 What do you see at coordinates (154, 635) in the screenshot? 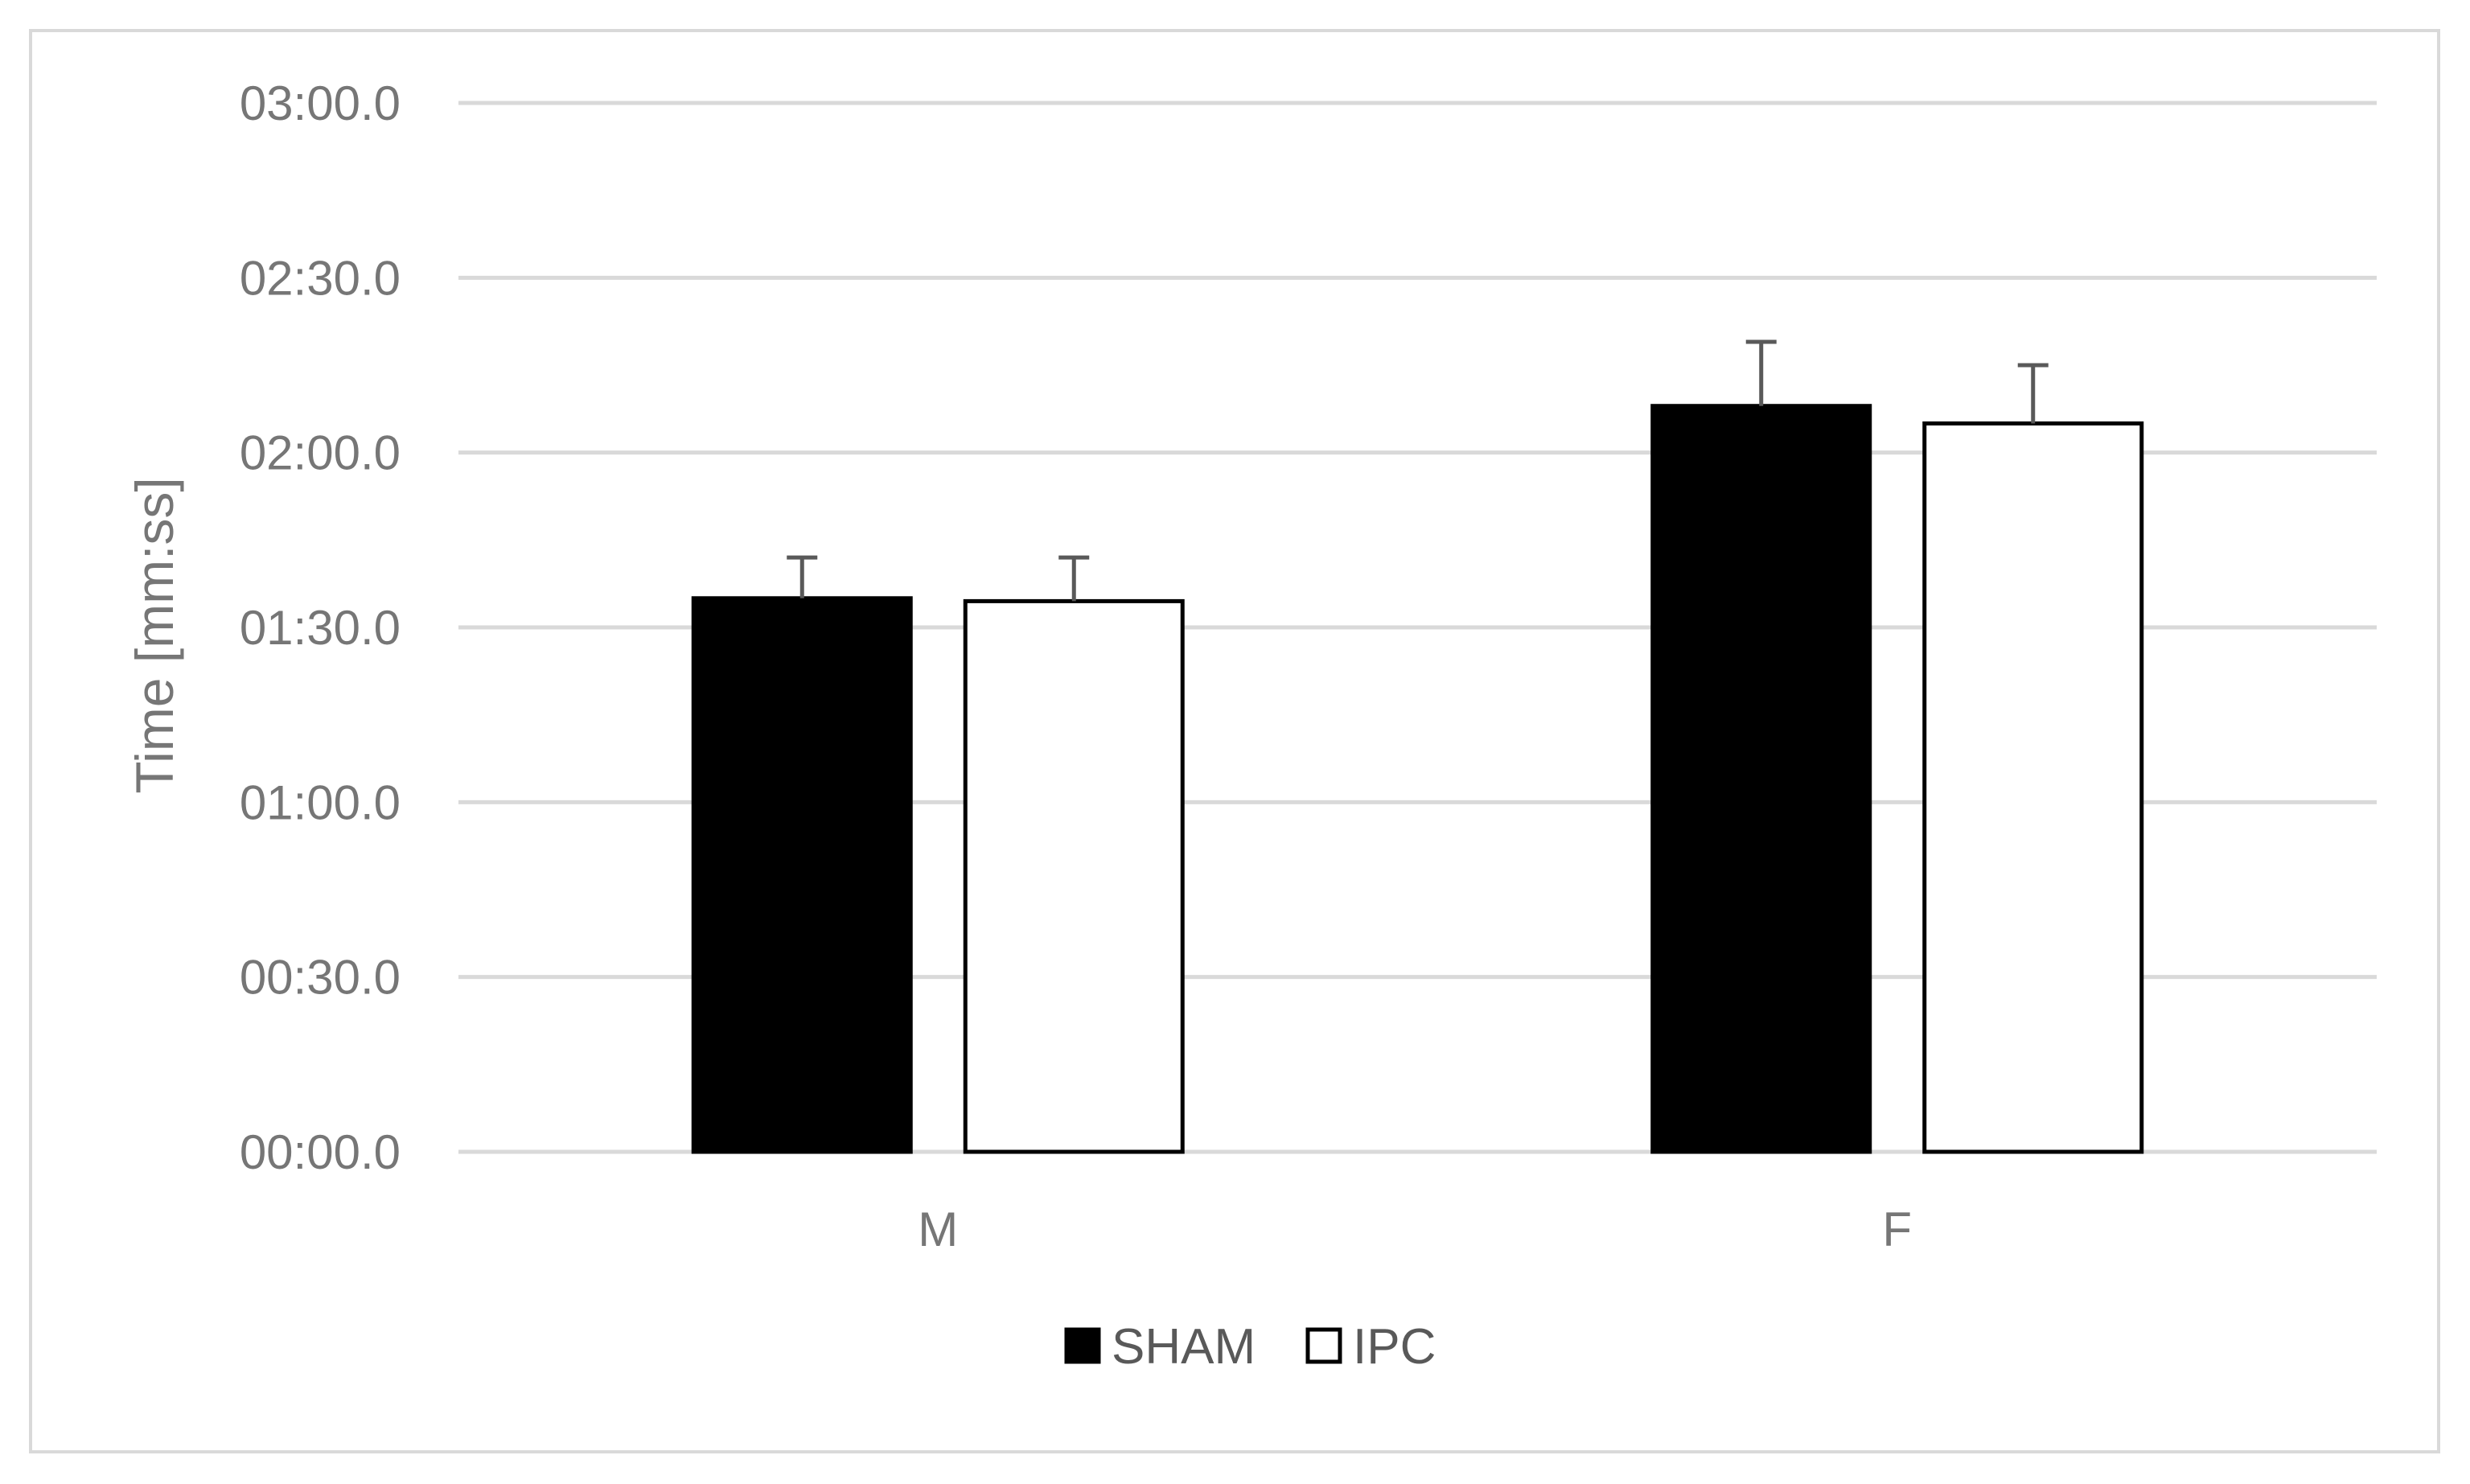
I see `y-axis-title: Time [mm:ss]` at bounding box center [154, 635].